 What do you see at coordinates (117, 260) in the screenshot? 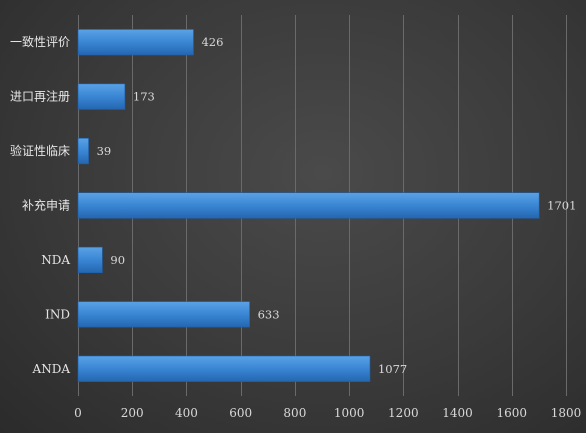
I see `data-label: 90` at bounding box center [117, 260].